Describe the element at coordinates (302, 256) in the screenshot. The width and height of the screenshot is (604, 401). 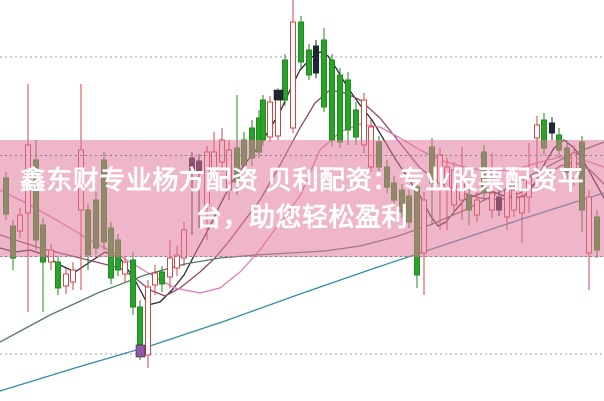
I see `gridline-in-banner-lower` at that location.